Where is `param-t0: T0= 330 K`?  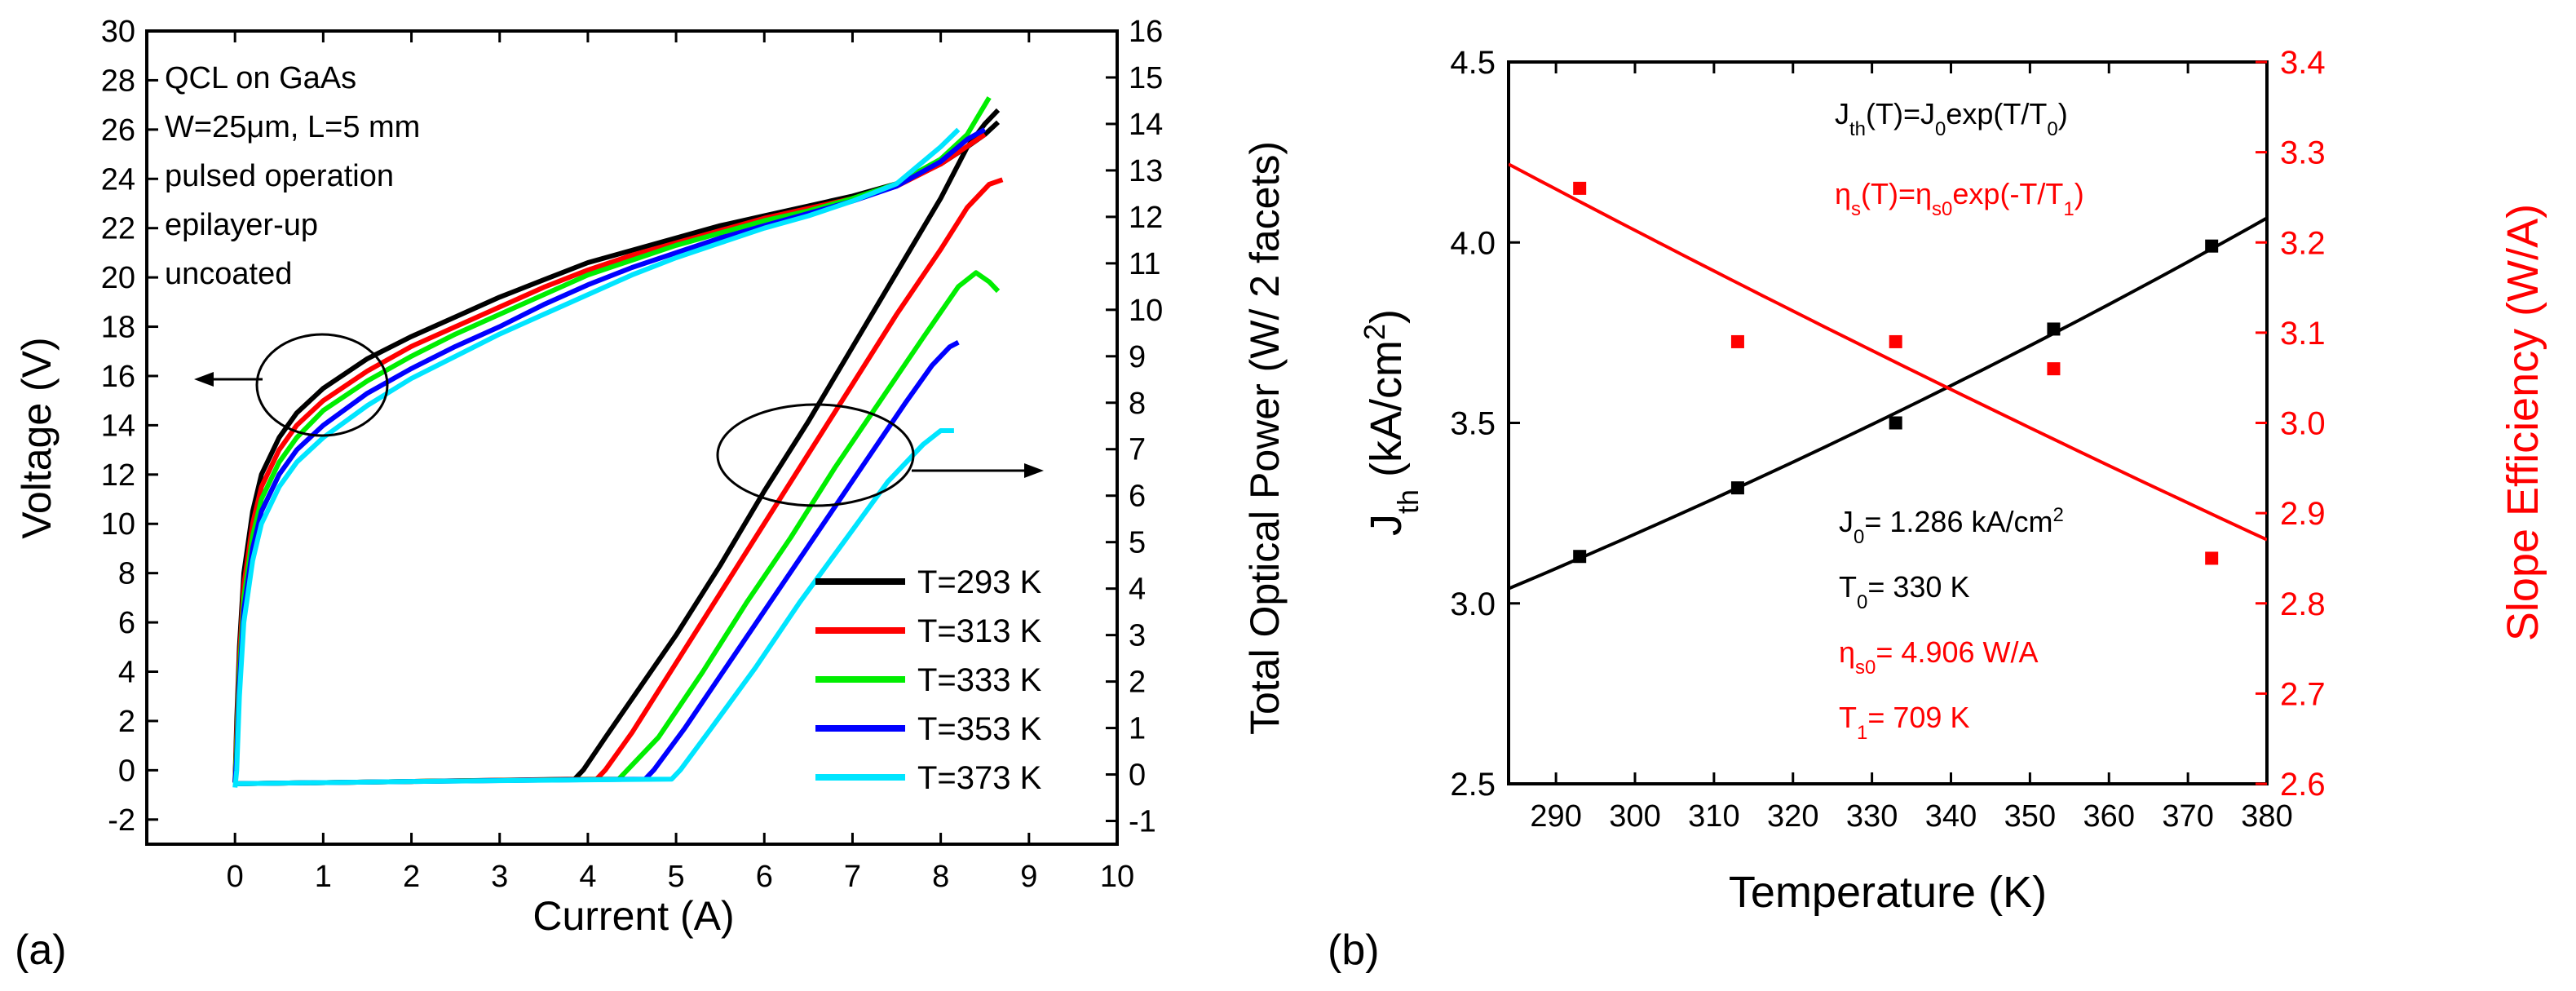 param-t0: T0= 330 K is located at coordinates (1904, 591).